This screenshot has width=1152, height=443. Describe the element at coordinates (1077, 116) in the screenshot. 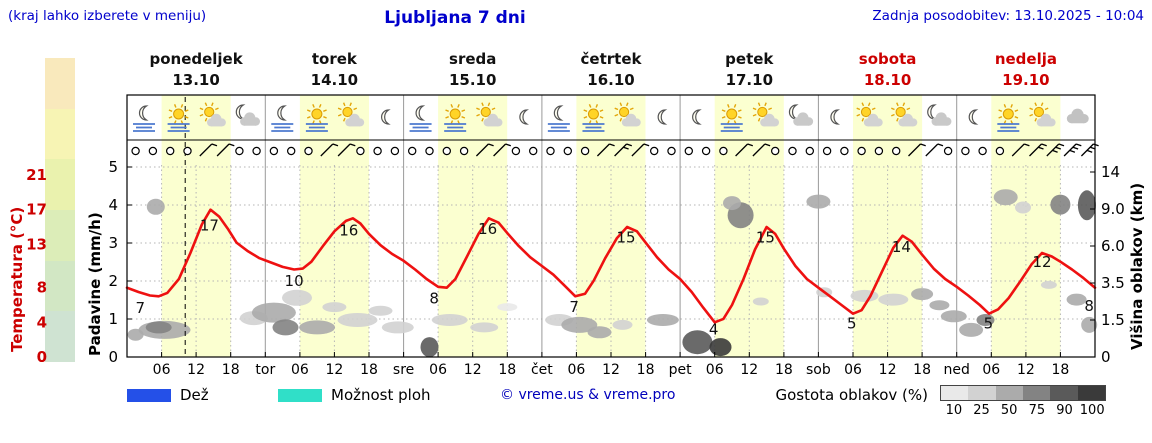

I see `weather-icon-cloud` at that location.